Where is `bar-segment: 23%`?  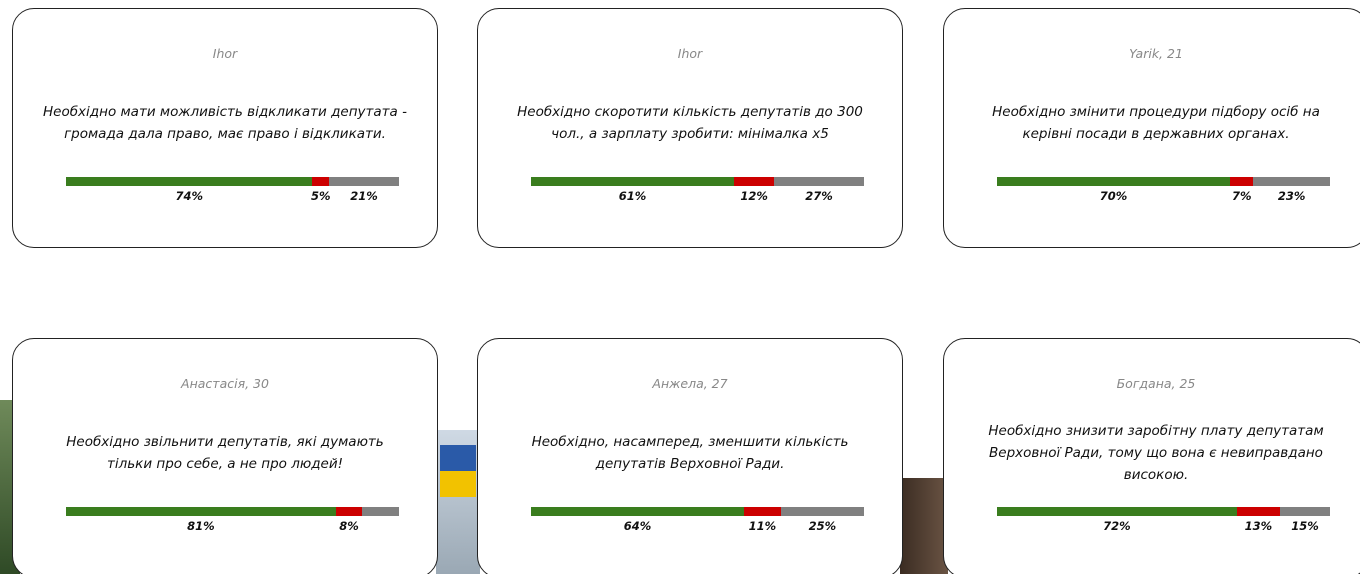
bar-segment: 23% is located at coordinates (1291, 190).